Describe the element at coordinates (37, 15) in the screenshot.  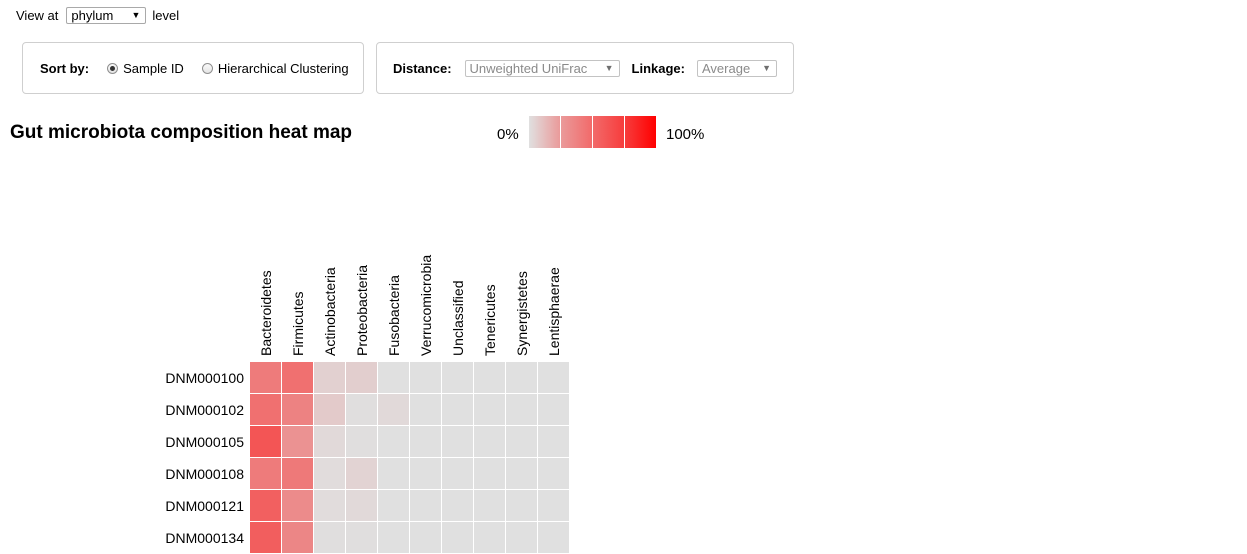
I see `view-at-label: View at` at that location.